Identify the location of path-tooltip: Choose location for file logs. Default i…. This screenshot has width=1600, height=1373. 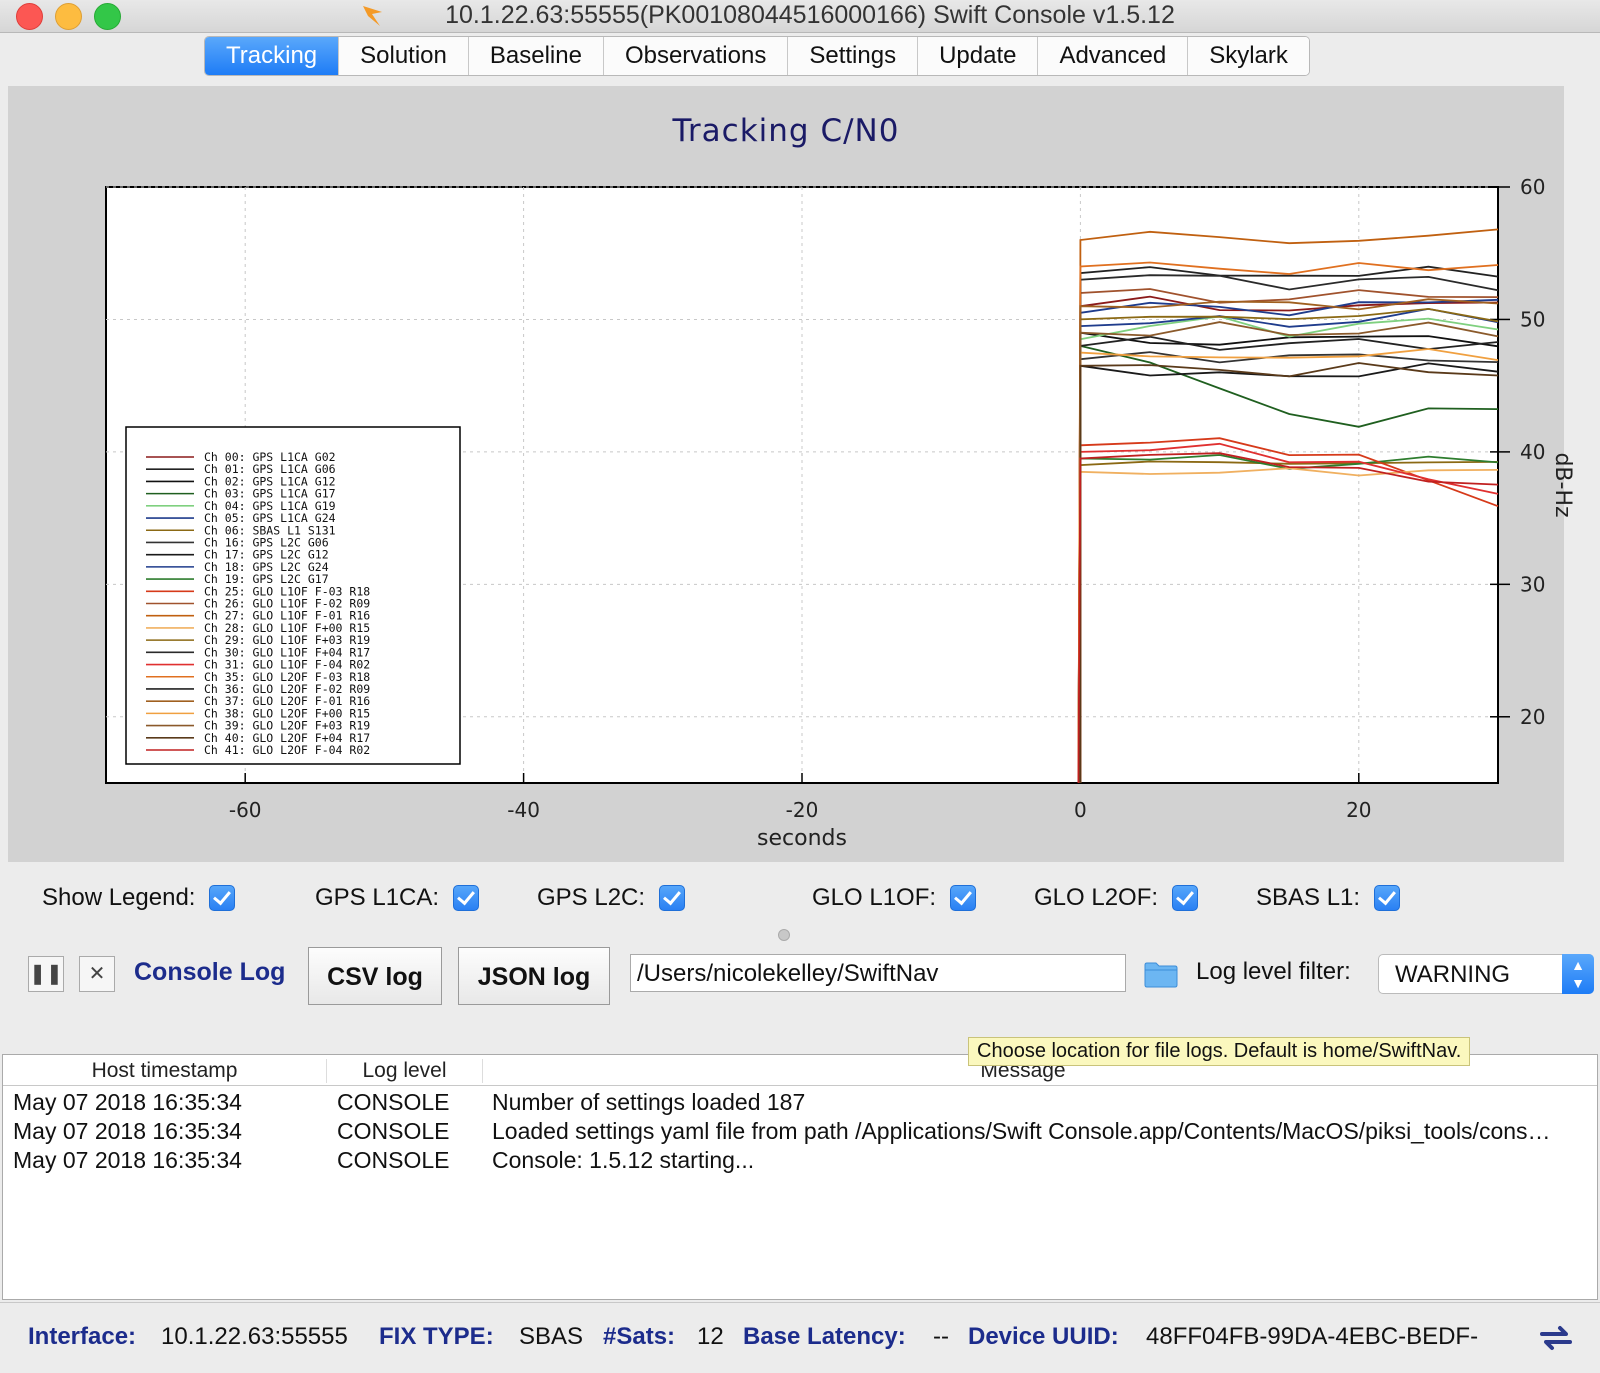
(1219, 1051).